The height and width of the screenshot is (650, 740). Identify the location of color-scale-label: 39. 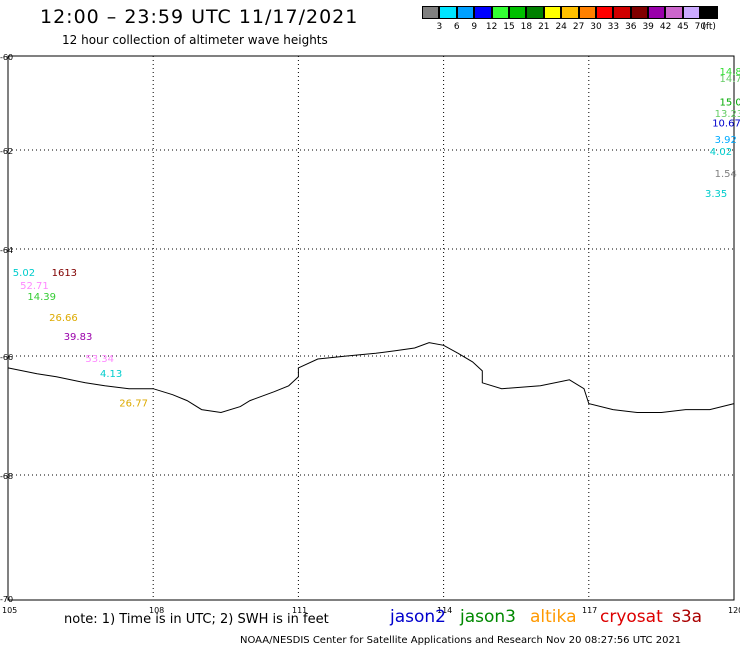
(648, 27).